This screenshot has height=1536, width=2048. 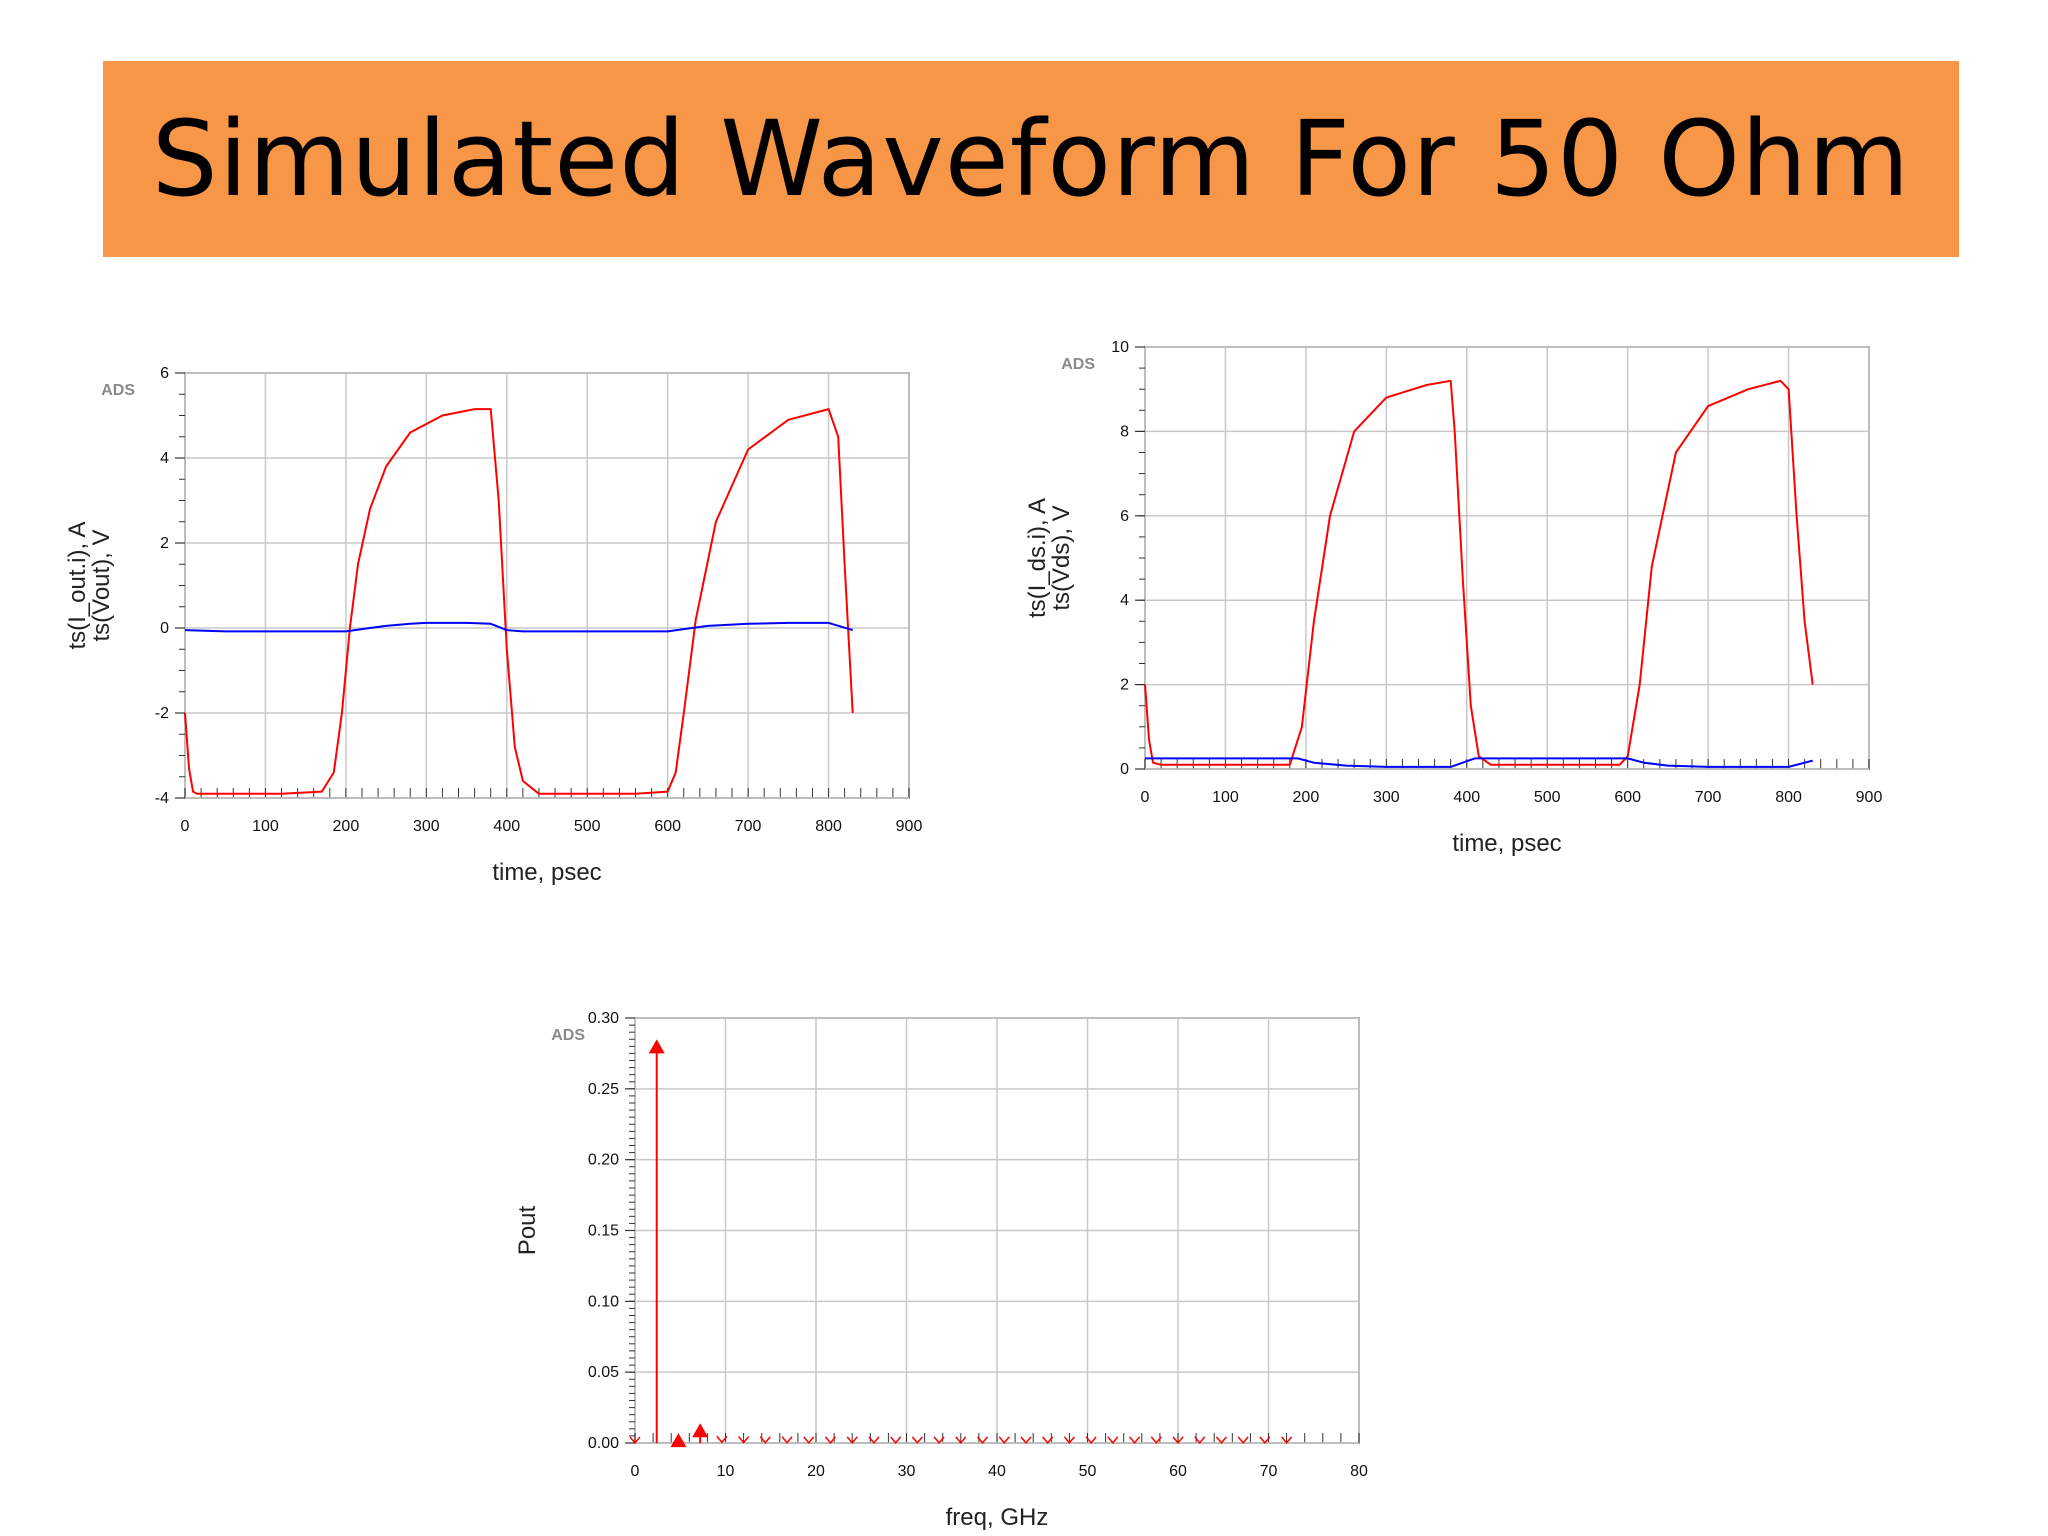 What do you see at coordinates (1037, 558) in the screenshot?
I see `y-axis-title: ts(I_ds.i), A` at bounding box center [1037, 558].